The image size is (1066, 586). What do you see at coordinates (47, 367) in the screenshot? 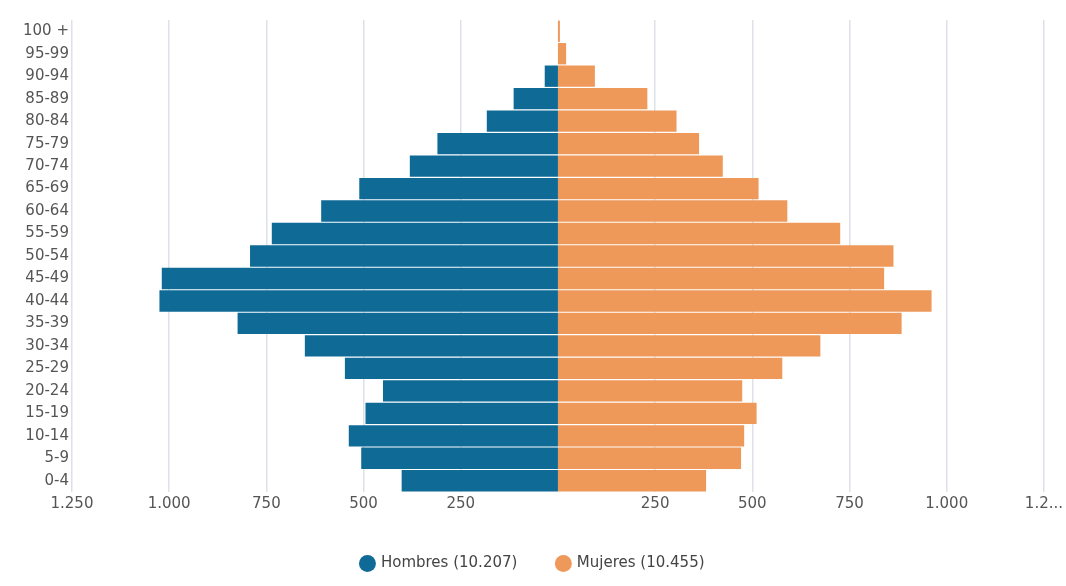
I see `y-tick-label: 25-29` at bounding box center [47, 367].